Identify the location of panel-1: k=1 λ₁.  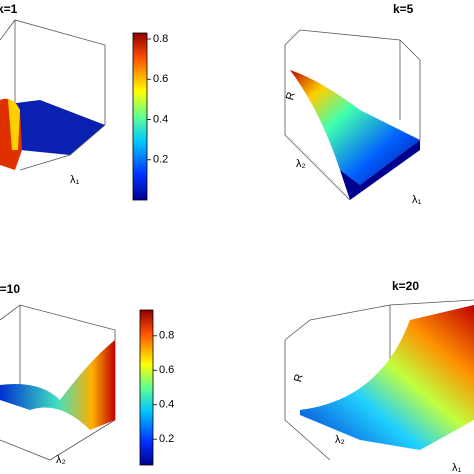
(74, 101).